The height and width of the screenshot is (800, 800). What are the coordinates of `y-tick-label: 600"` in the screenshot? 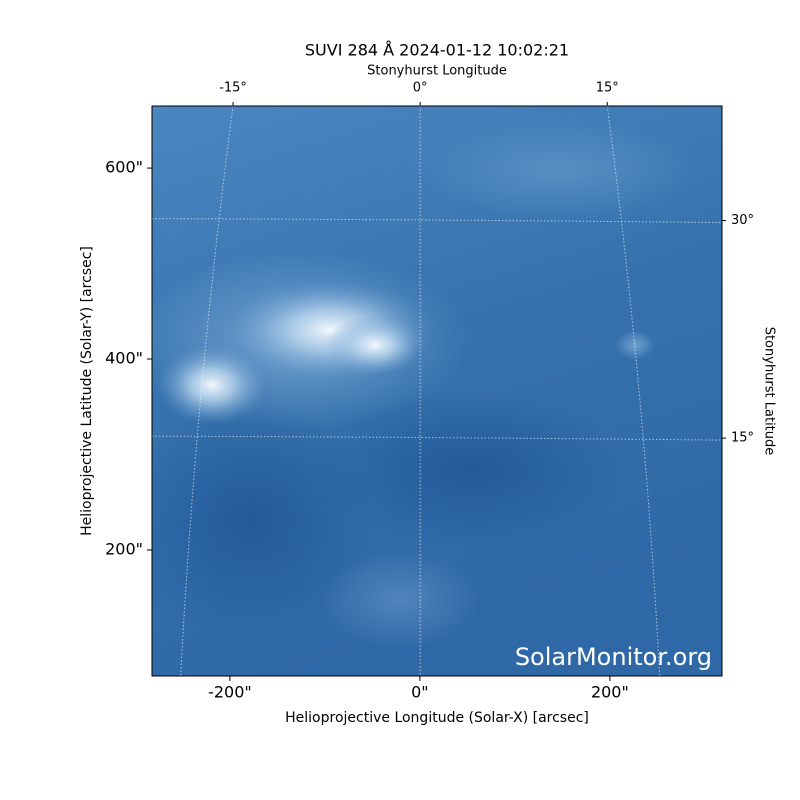 It's located at (124, 167).